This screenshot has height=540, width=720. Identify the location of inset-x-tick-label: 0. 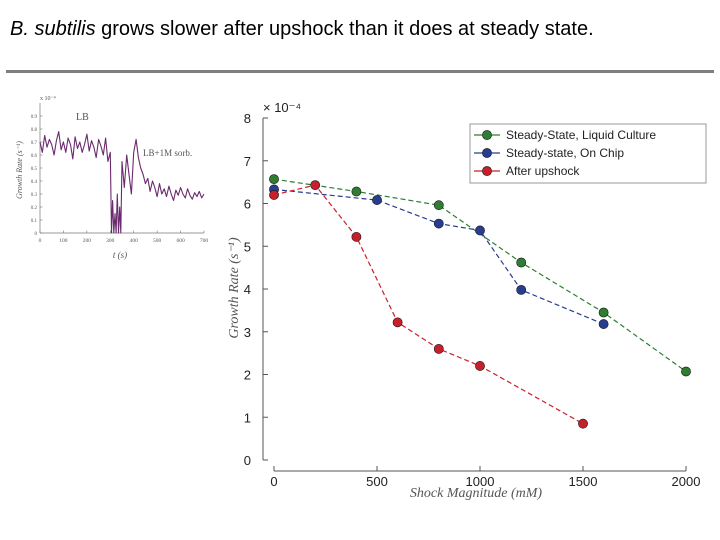
(40, 241).